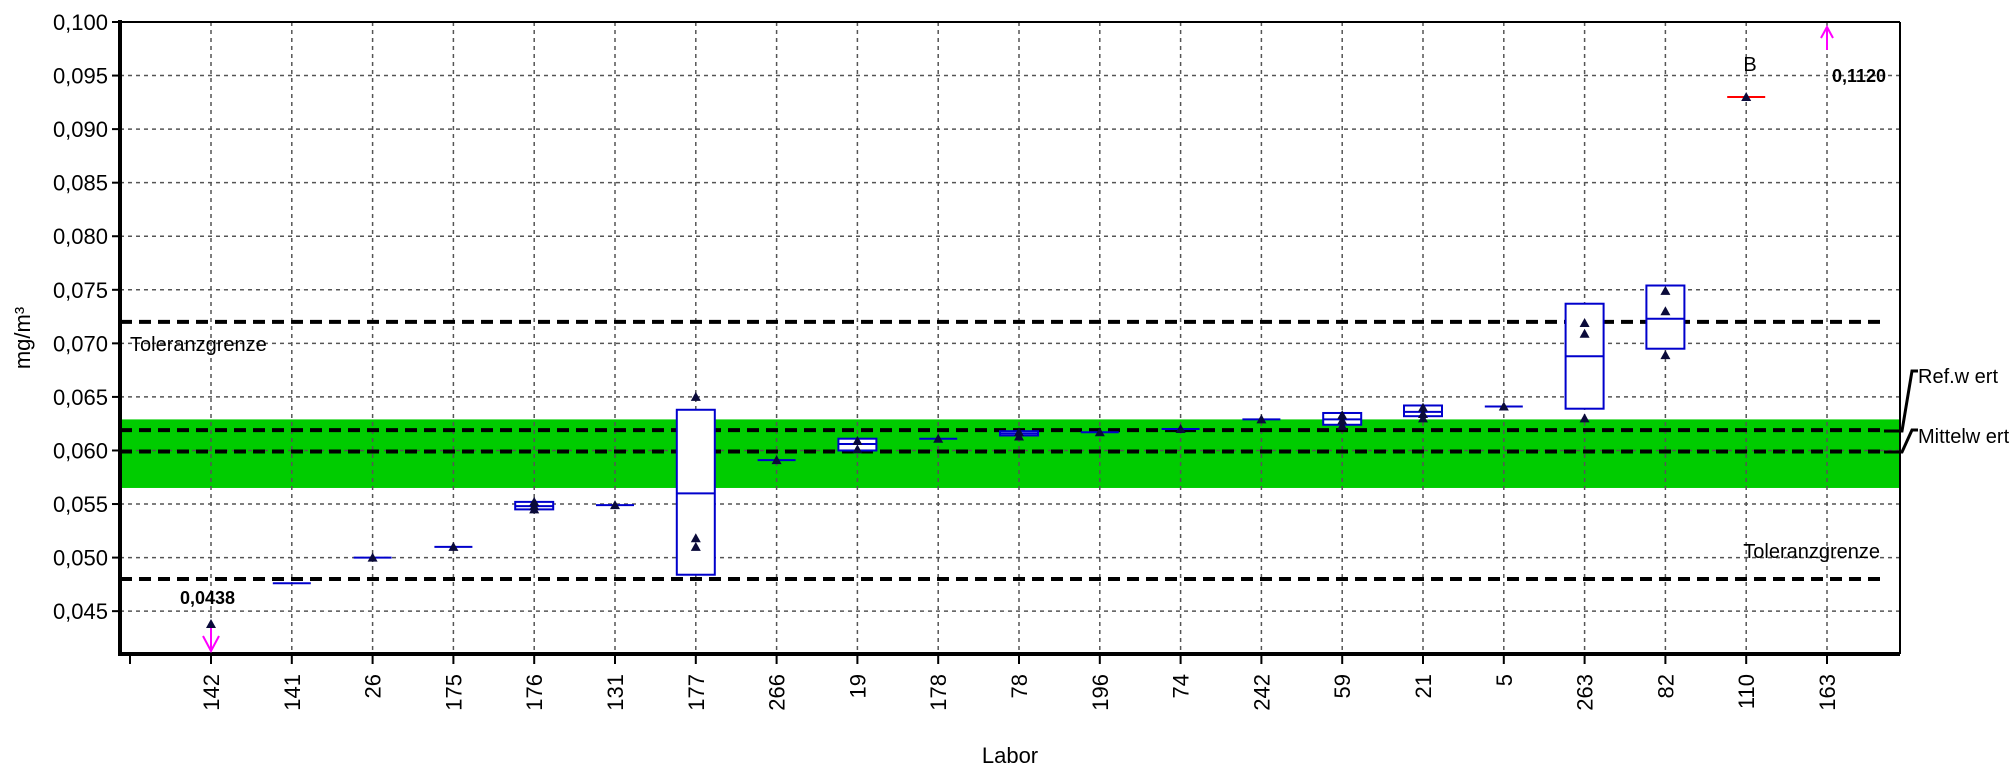 This screenshot has width=2013, height=770. What do you see at coordinates (292, 692) in the screenshot?
I see `x-tick-label: 141` at bounding box center [292, 692].